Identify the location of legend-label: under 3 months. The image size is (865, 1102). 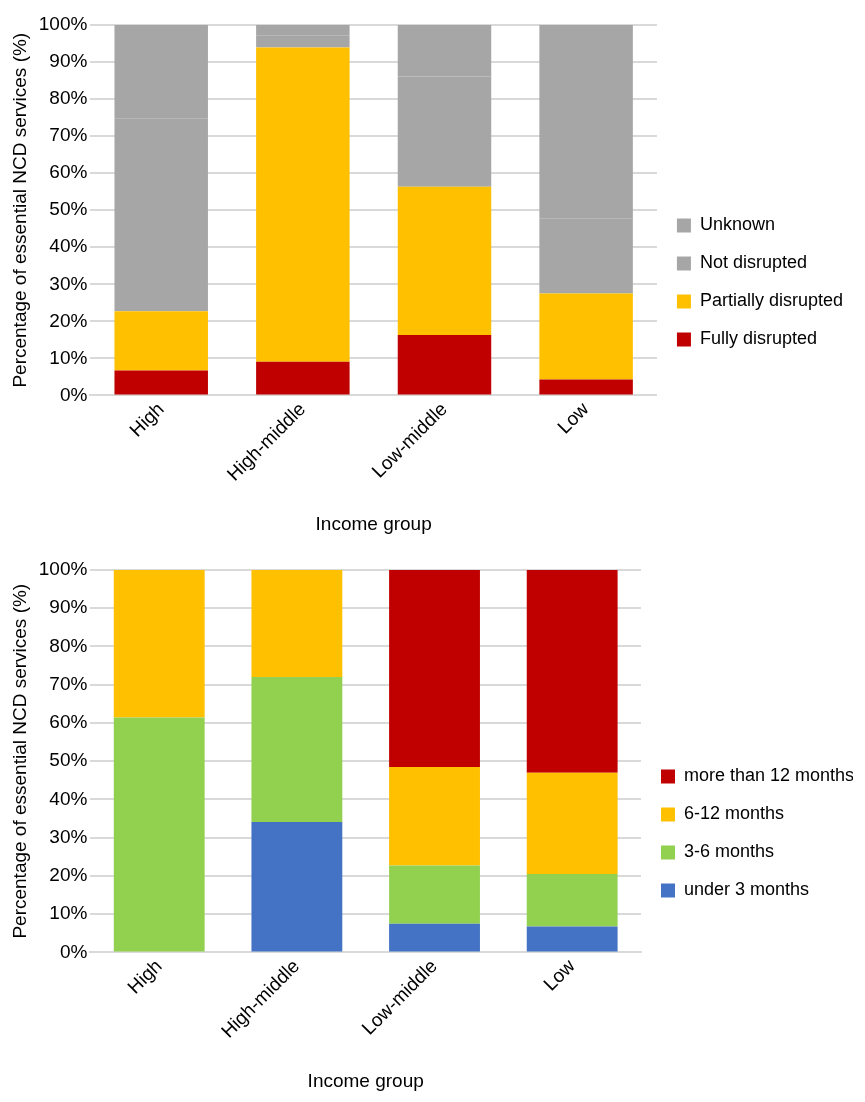
(747, 889).